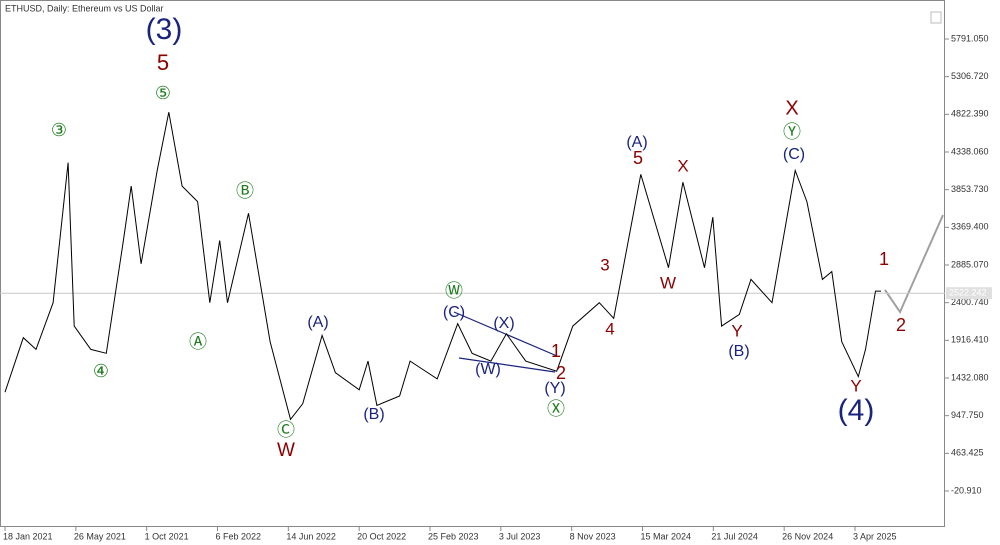 The width and height of the screenshot is (1000, 545). I want to click on y-tick-label: 2400.740, so click(970, 302).